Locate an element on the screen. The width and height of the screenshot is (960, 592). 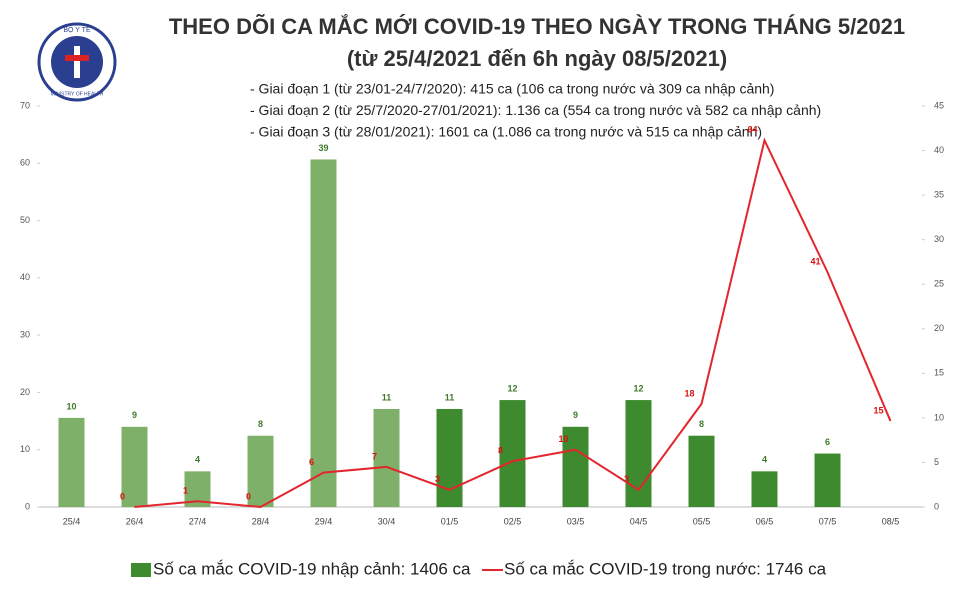
line-label: 41 is located at coordinates (815, 262).